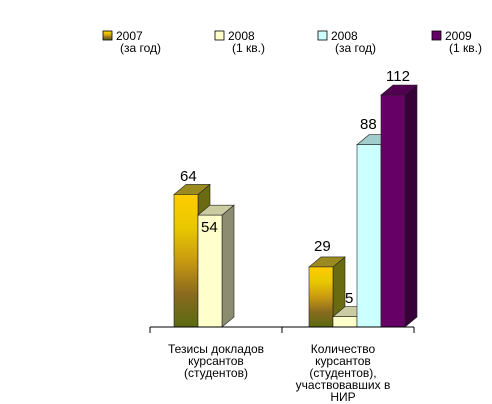 This screenshot has width=492, height=404. What do you see at coordinates (368, 124) in the screenshot?
I see `data-label: 88` at bounding box center [368, 124].